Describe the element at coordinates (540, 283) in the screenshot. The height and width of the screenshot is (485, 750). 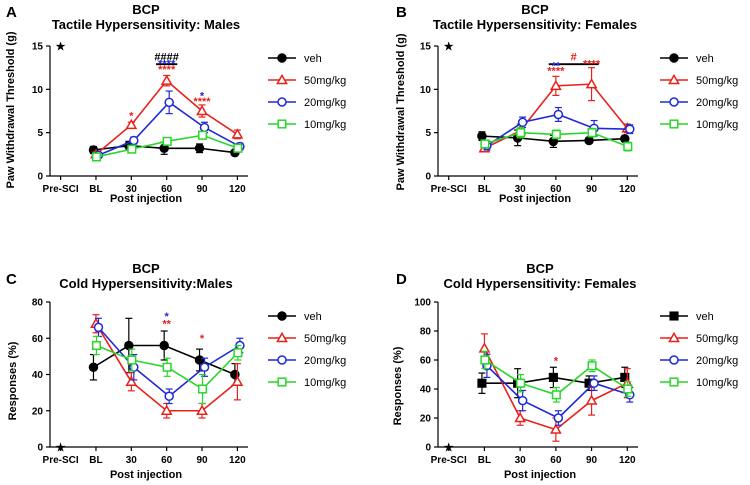
I see `chart-subtitle: Cold Hypersensitivity: Females` at that location.